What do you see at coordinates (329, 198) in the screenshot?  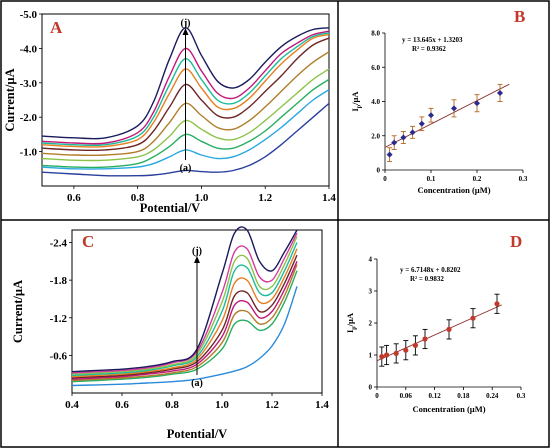 I see `x-tick-label: 1.4` at bounding box center [329, 198].